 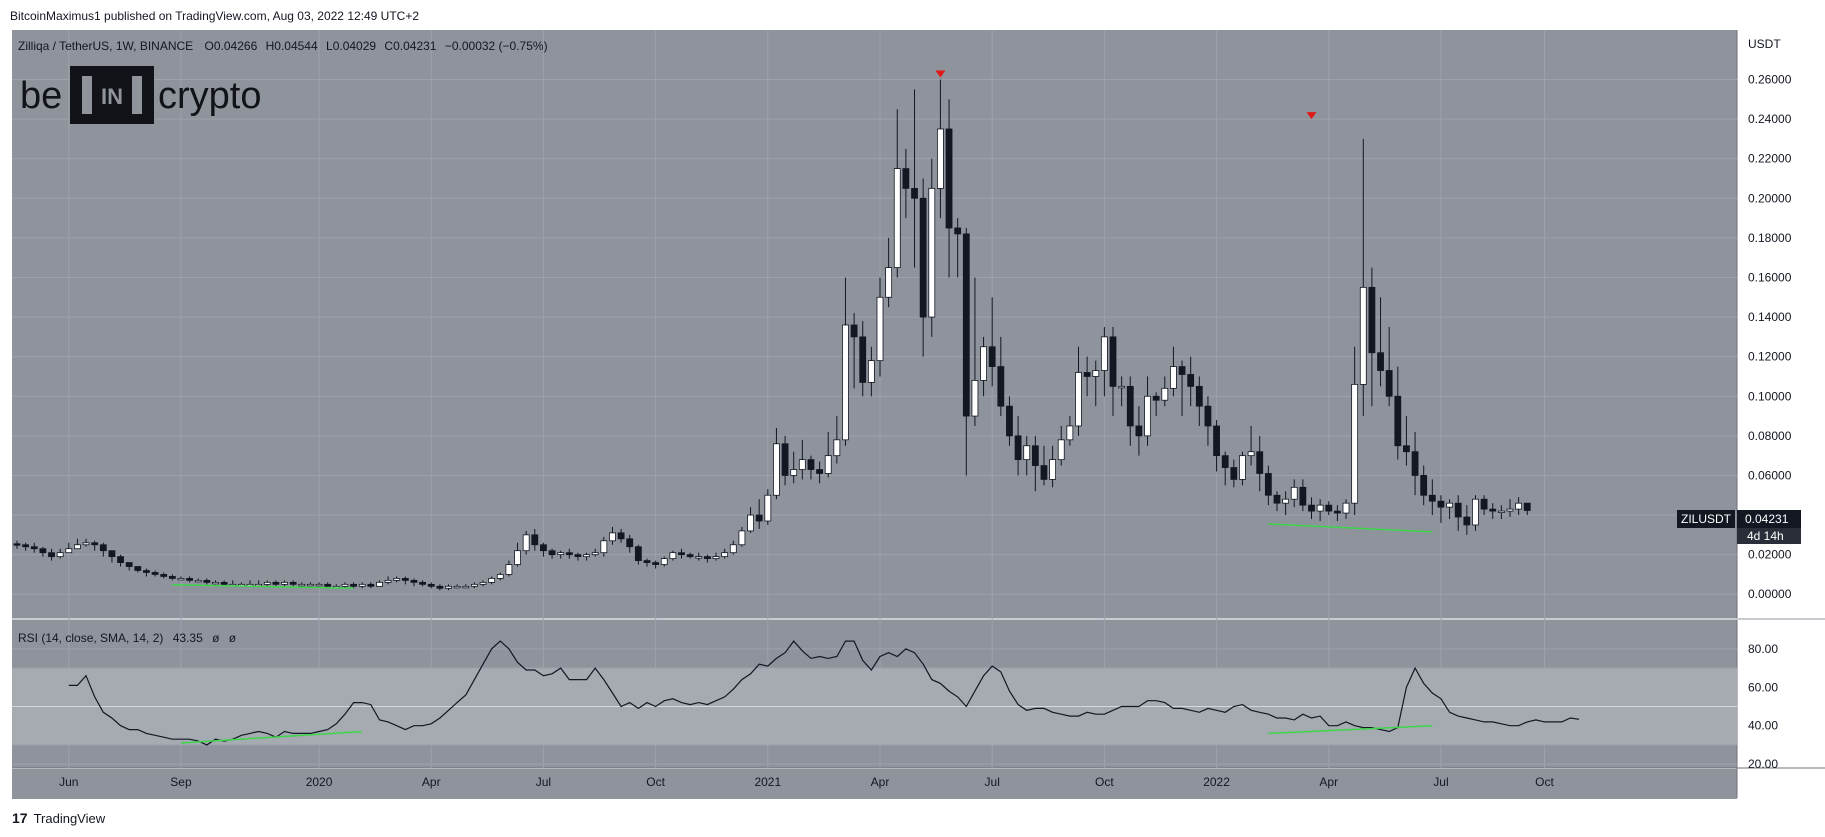 I want to click on resistance-marker-icon, so click(x=1311, y=116).